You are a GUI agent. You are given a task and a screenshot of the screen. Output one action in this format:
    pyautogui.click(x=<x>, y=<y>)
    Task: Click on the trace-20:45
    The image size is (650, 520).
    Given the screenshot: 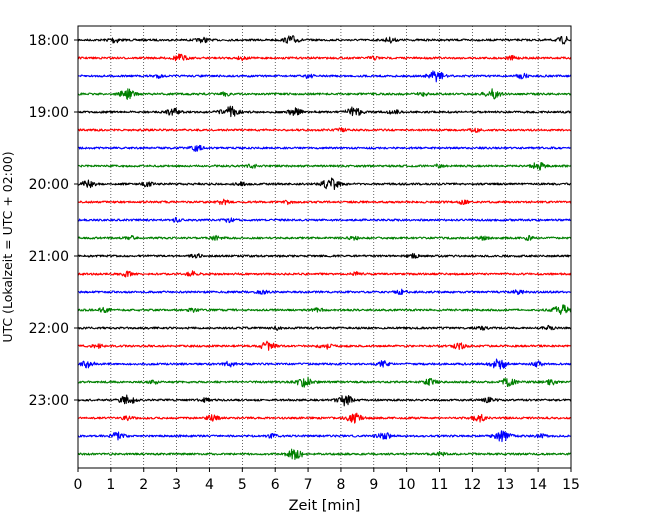 What is the action you would take?
    pyautogui.click(x=324, y=238)
    